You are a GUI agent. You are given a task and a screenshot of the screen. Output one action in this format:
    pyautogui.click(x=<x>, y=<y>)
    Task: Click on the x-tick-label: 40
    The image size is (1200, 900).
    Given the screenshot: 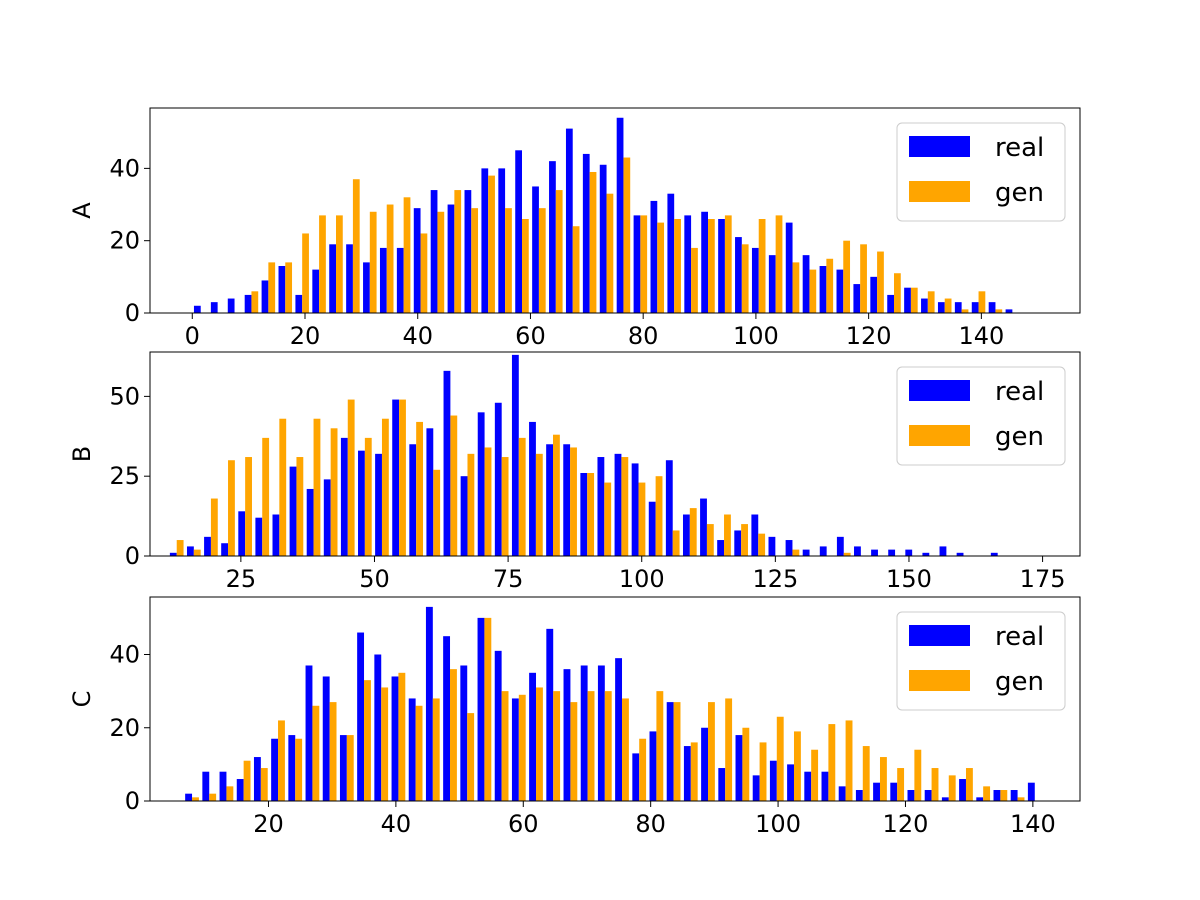 What is the action you would take?
    pyautogui.click(x=417, y=336)
    